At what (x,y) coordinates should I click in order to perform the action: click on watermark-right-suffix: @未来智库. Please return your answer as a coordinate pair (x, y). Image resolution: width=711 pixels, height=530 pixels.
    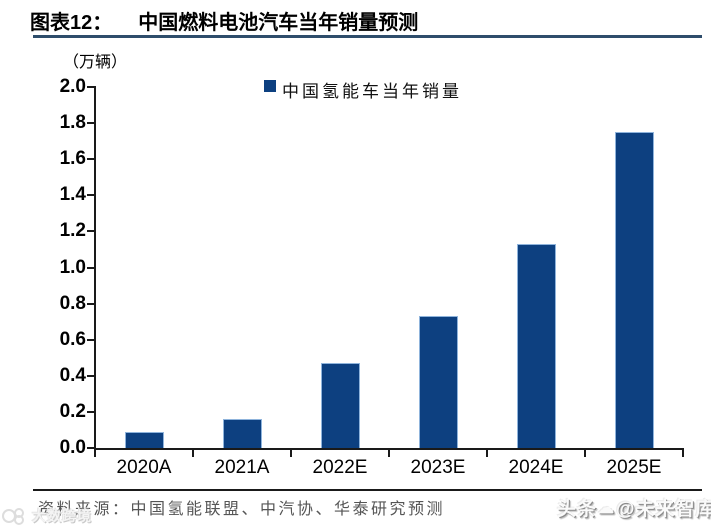
    Looking at the image, I should click on (663, 509).